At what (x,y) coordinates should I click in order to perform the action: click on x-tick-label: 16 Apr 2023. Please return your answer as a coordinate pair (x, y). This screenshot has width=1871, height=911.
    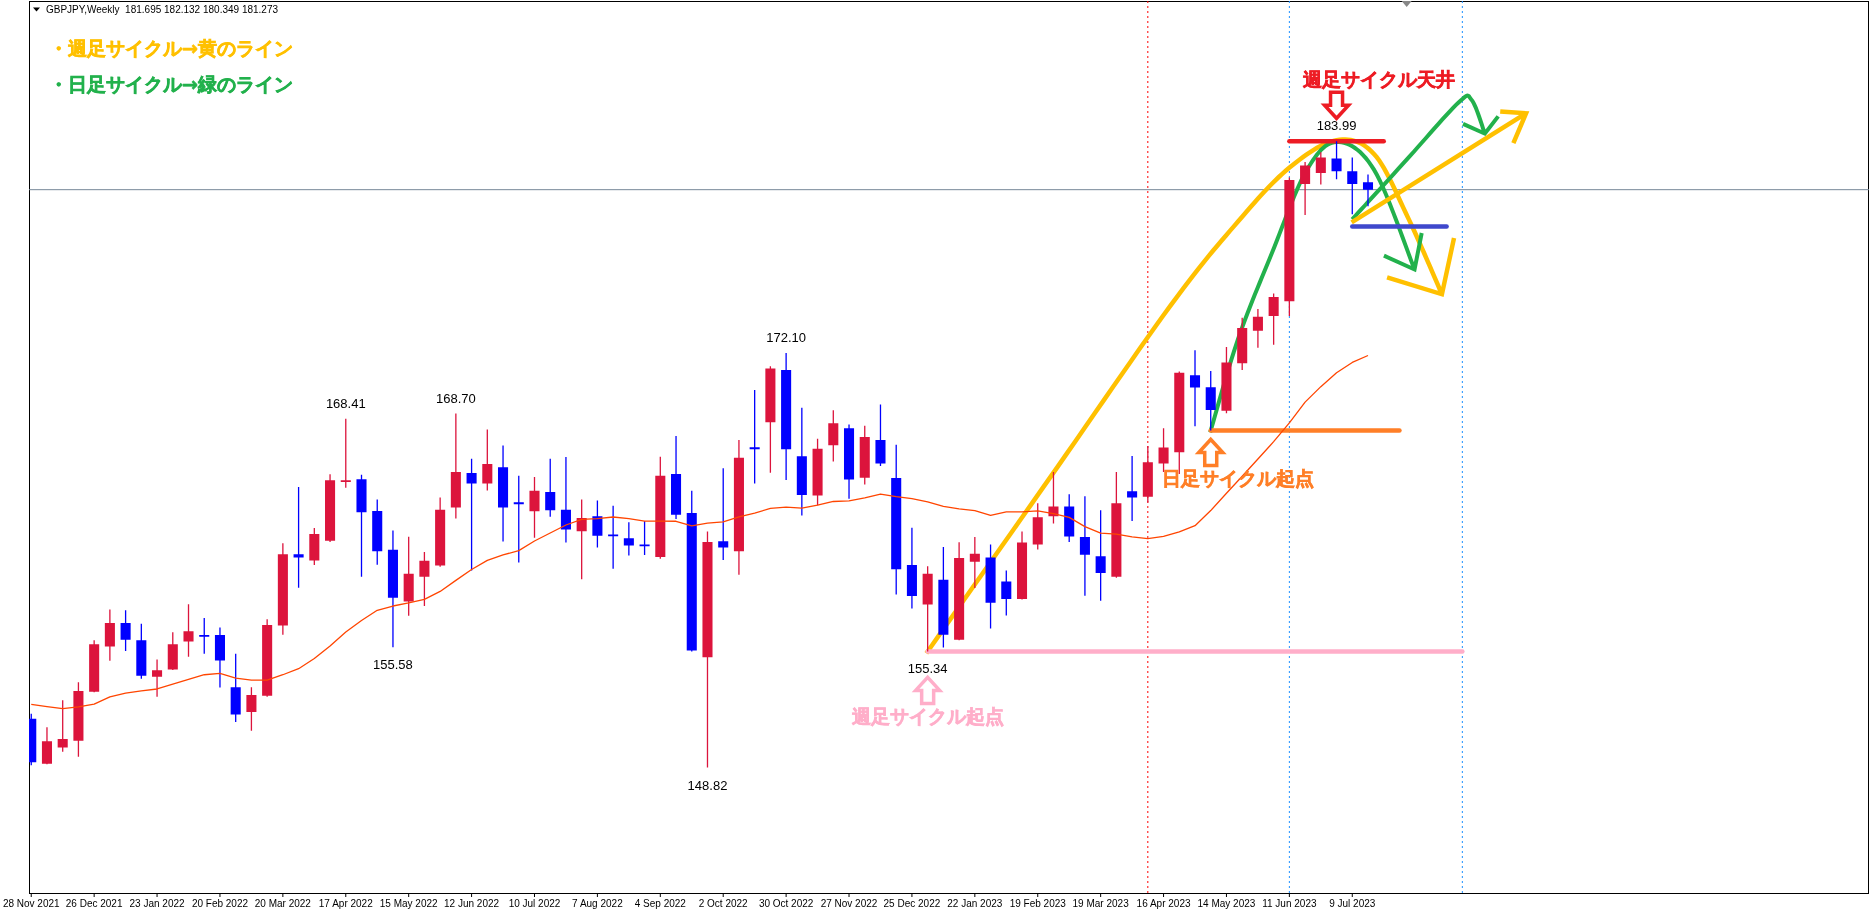
    Looking at the image, I should click on (1163, 903).